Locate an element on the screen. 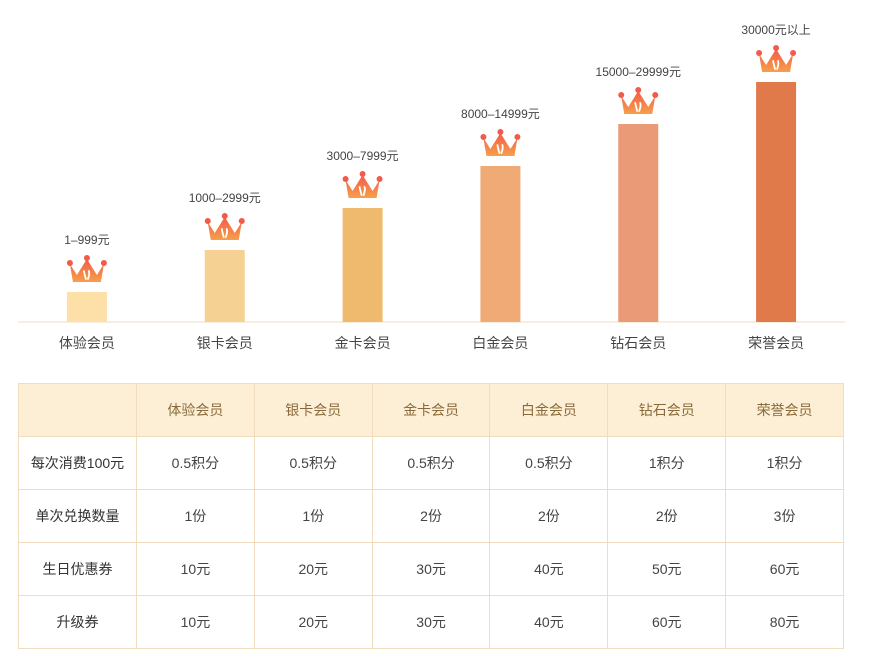 The width and height of the screenshot is (874, 656). tier-category-label: 银卡会员 is located at coordinates (225, 343).